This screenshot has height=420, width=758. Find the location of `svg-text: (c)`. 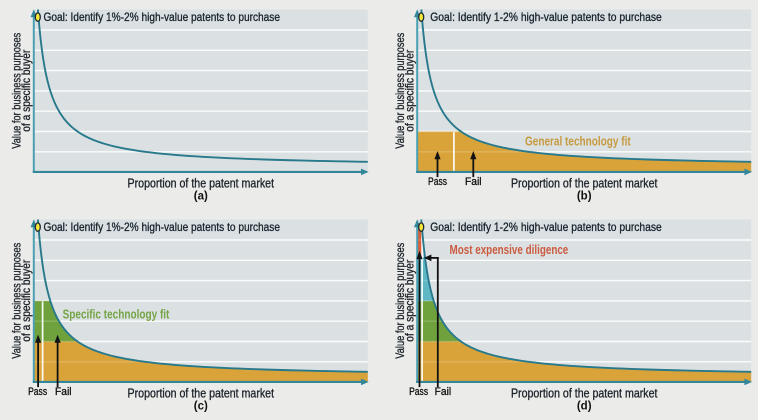

svg-text: (c) is located at coordinates (201, 407).